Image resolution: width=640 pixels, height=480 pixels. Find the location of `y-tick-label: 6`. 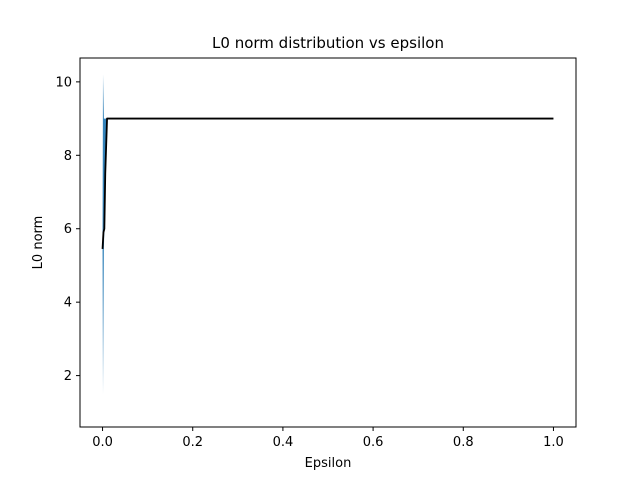

y-tick-label: 6 is located at coordinates (68, 229).